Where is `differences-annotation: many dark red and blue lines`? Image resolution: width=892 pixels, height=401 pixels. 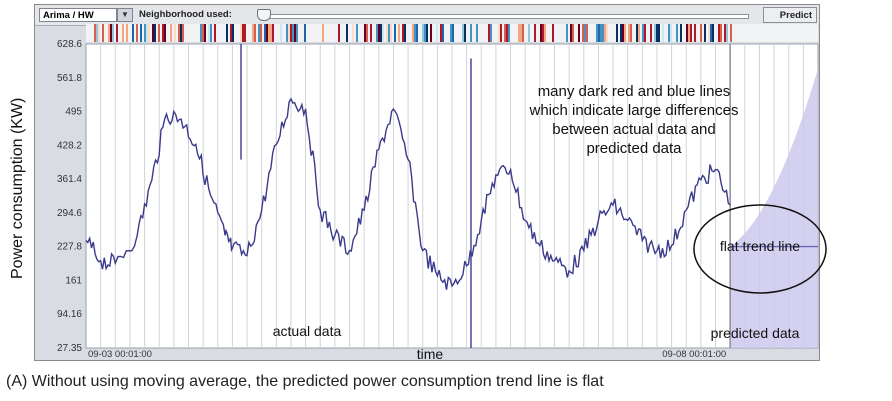
differences-annotation: many dark red and blue lines is located at coordinates (634, 91).